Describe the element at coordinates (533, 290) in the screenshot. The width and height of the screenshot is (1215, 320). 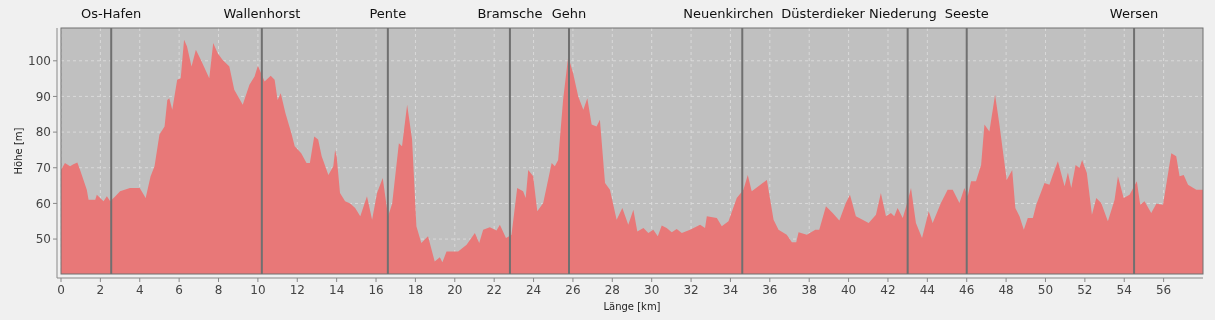
I see `x-tick-label: 24` at that location.